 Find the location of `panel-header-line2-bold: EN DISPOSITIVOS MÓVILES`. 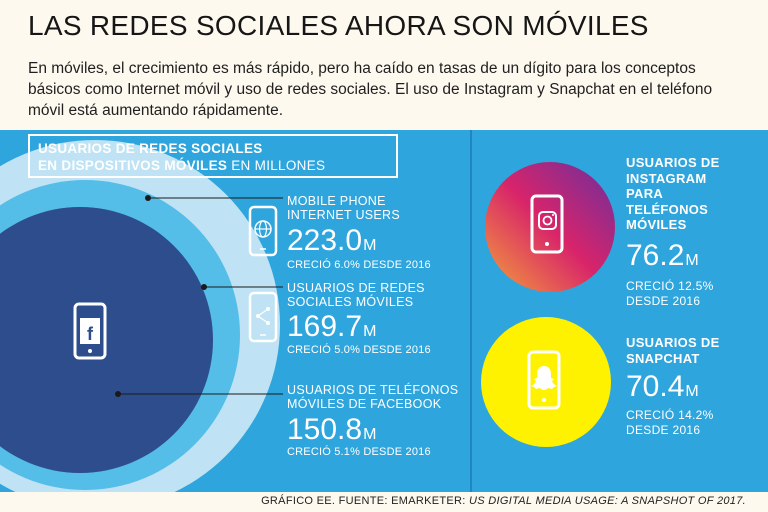

panel-header-line2-bold: EN DISPOSITIVOS MÓVILES is located at coordinates (133, 165).